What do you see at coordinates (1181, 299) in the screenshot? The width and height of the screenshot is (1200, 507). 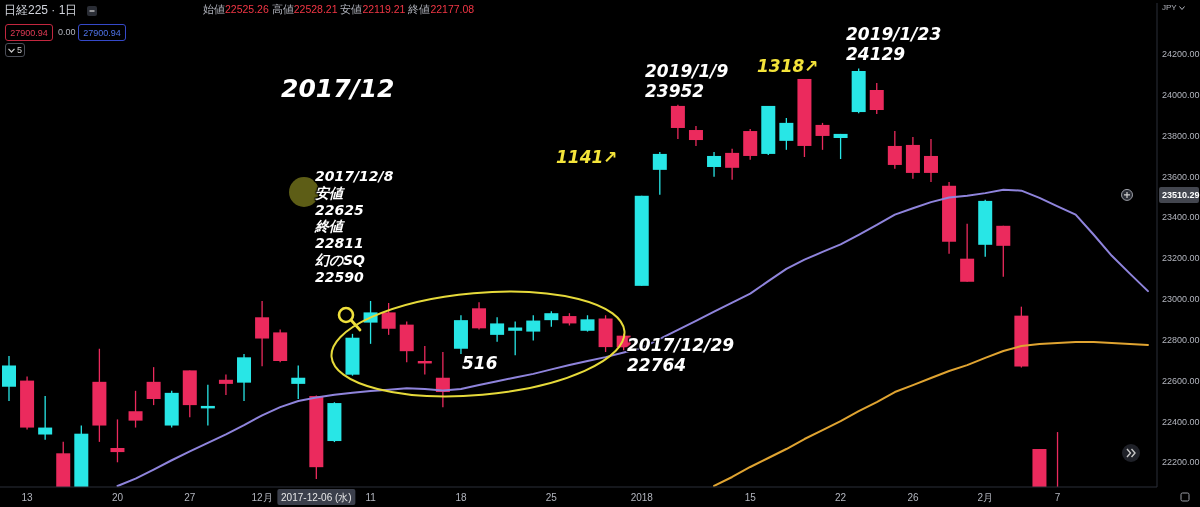 I see `y-tick-label: 23000.00` at bounding box center [1181, 299].